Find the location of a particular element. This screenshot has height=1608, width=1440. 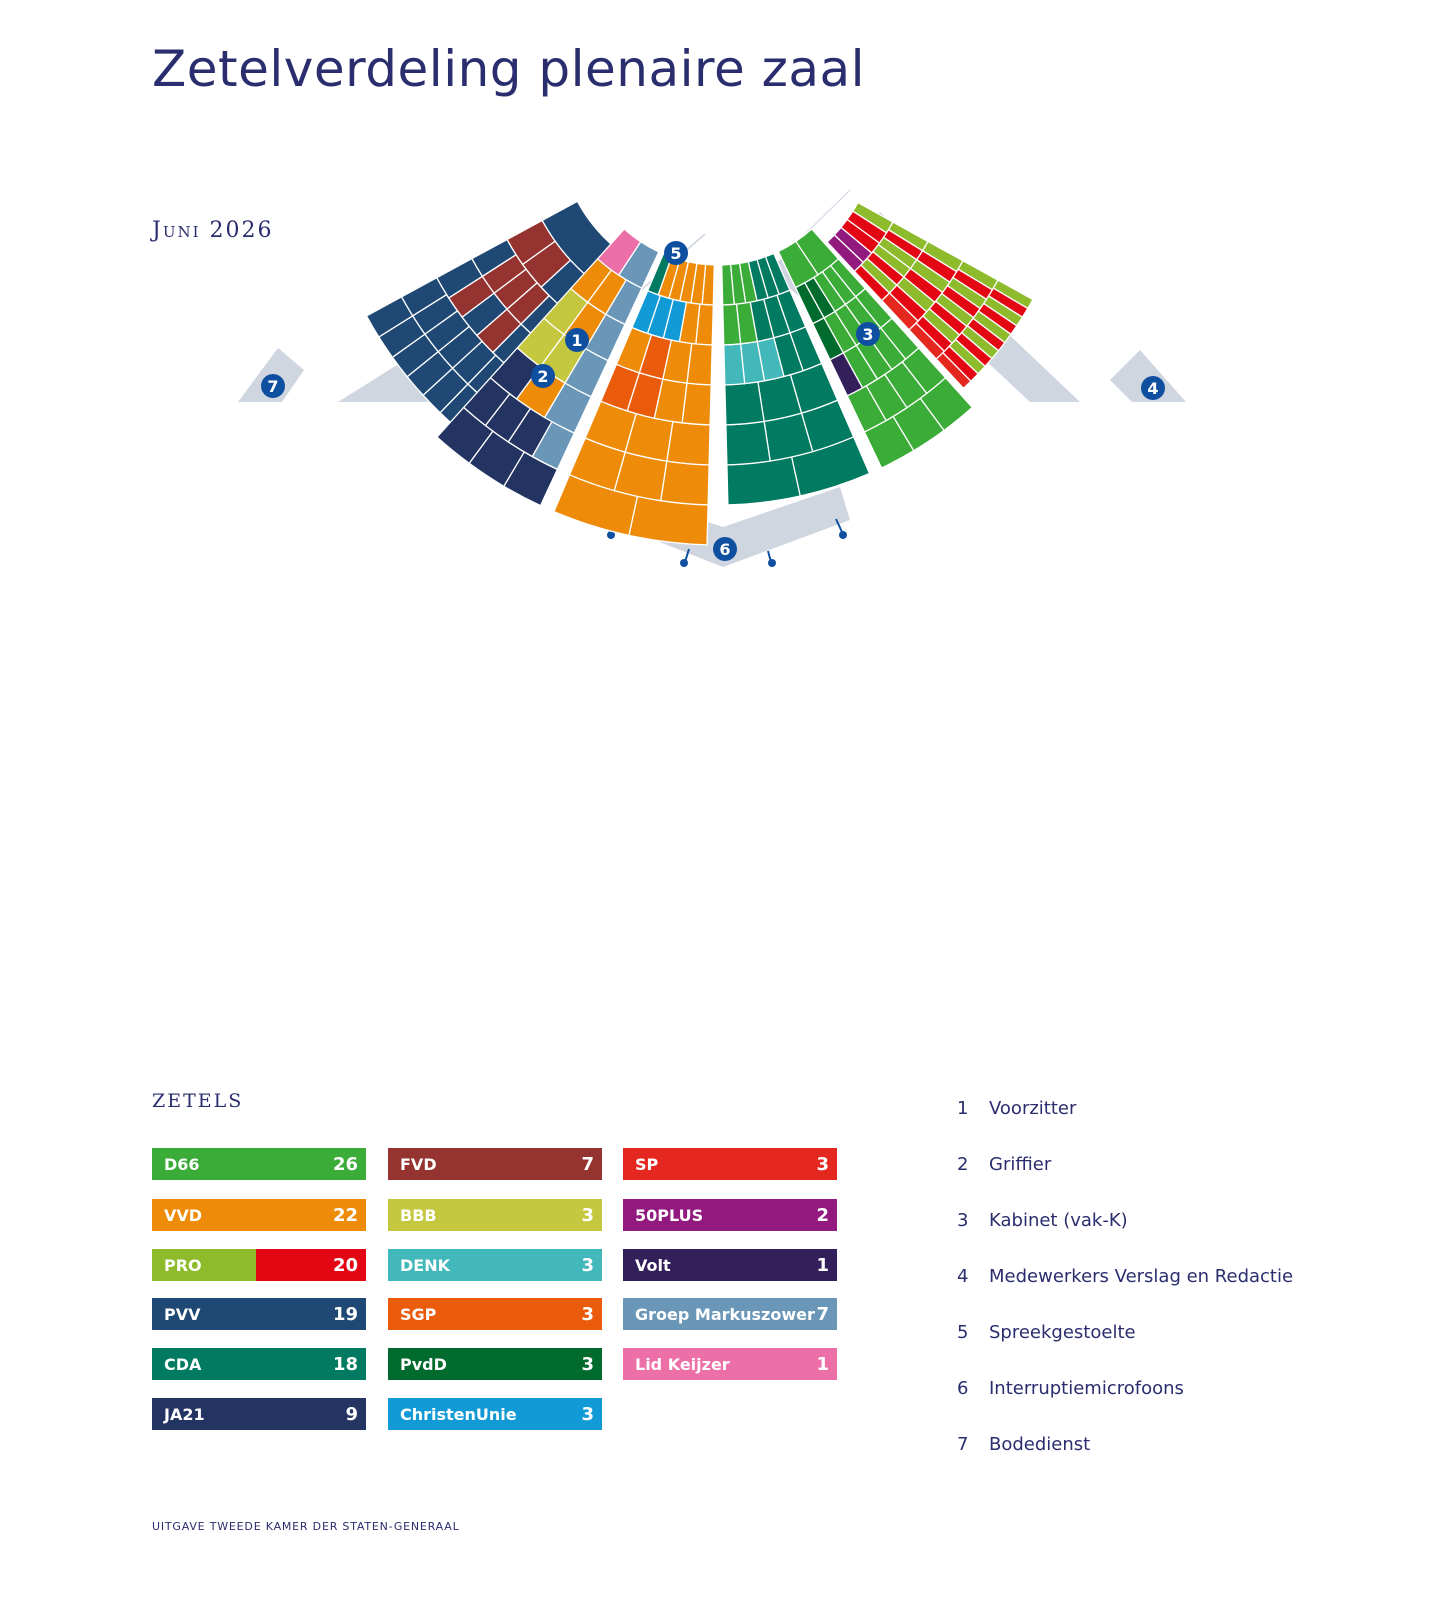

key-number: 5 is located at coordinates (963, 1332).